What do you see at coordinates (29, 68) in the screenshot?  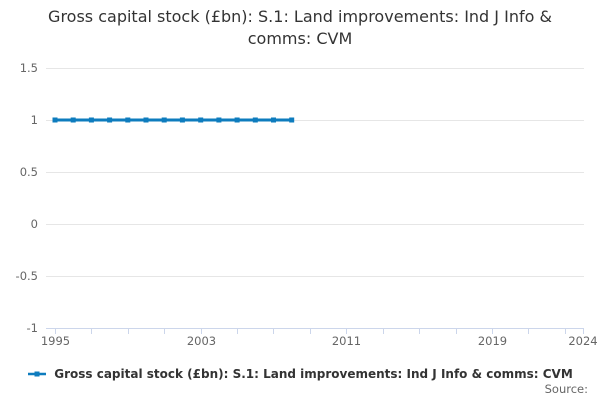 I see `y-tick-label: 1.5` at bounding box center [29, 68].